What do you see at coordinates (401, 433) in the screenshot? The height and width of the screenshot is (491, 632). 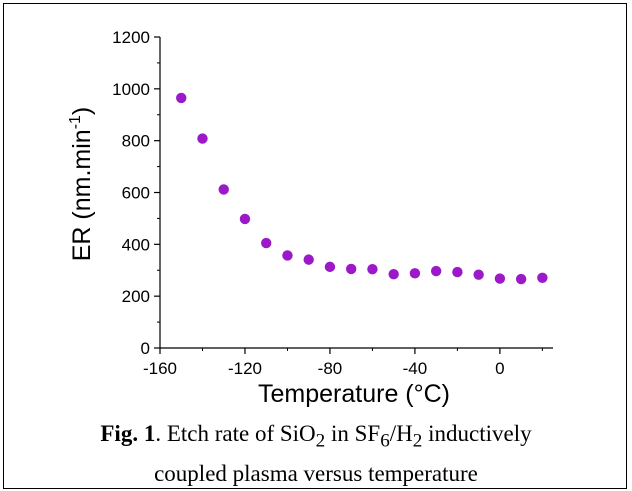 I see `caption-text-c: /H` at bounding box center [401, 433].